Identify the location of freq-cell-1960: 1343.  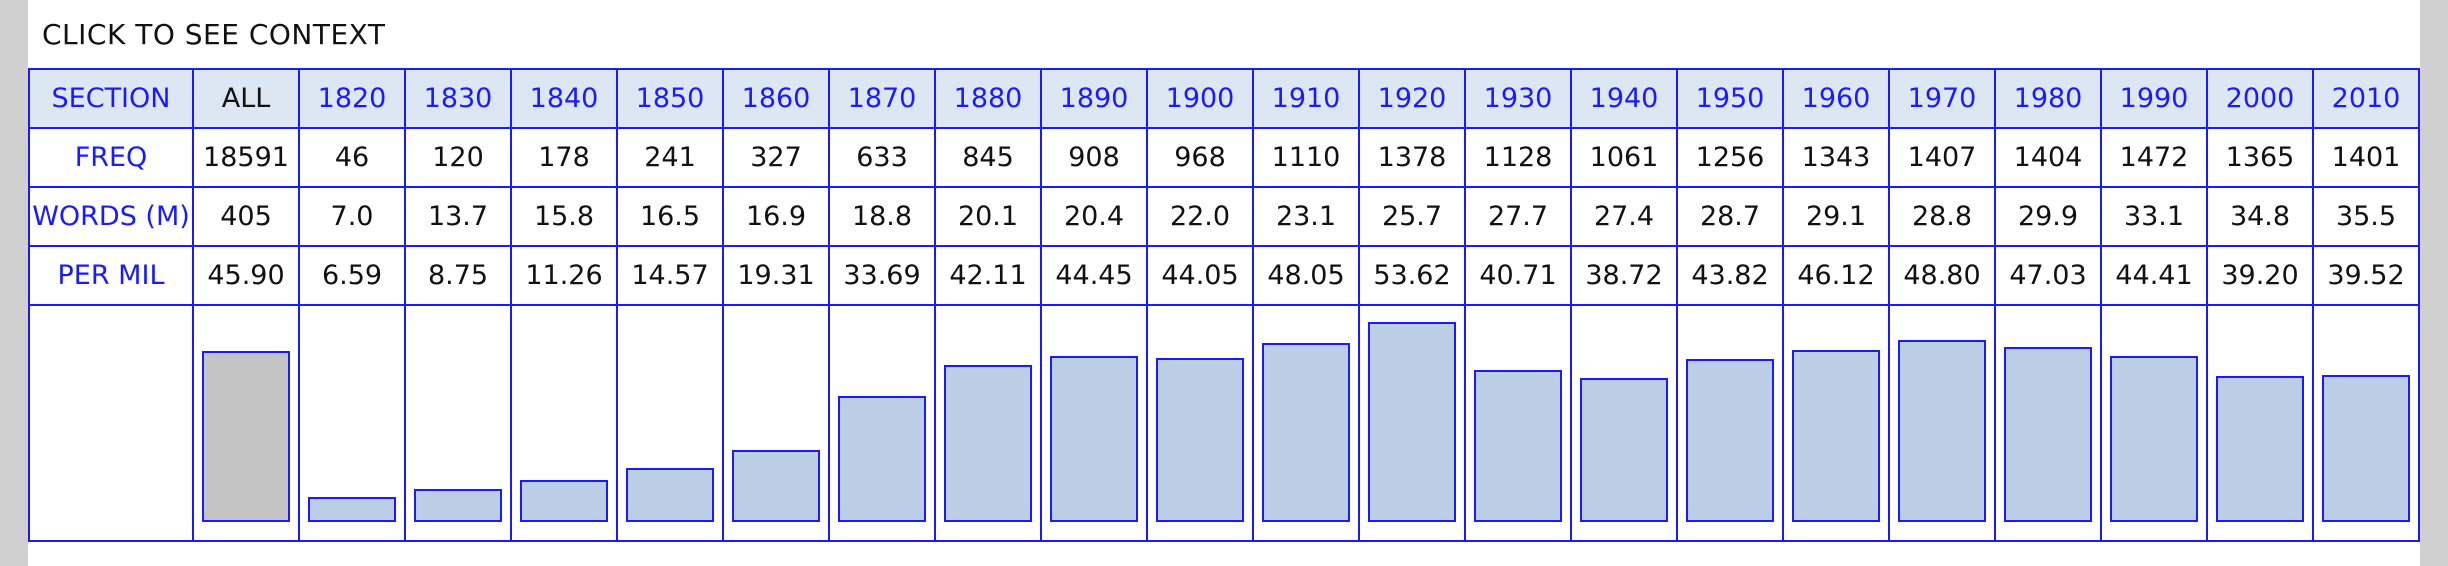
(1836, 157).